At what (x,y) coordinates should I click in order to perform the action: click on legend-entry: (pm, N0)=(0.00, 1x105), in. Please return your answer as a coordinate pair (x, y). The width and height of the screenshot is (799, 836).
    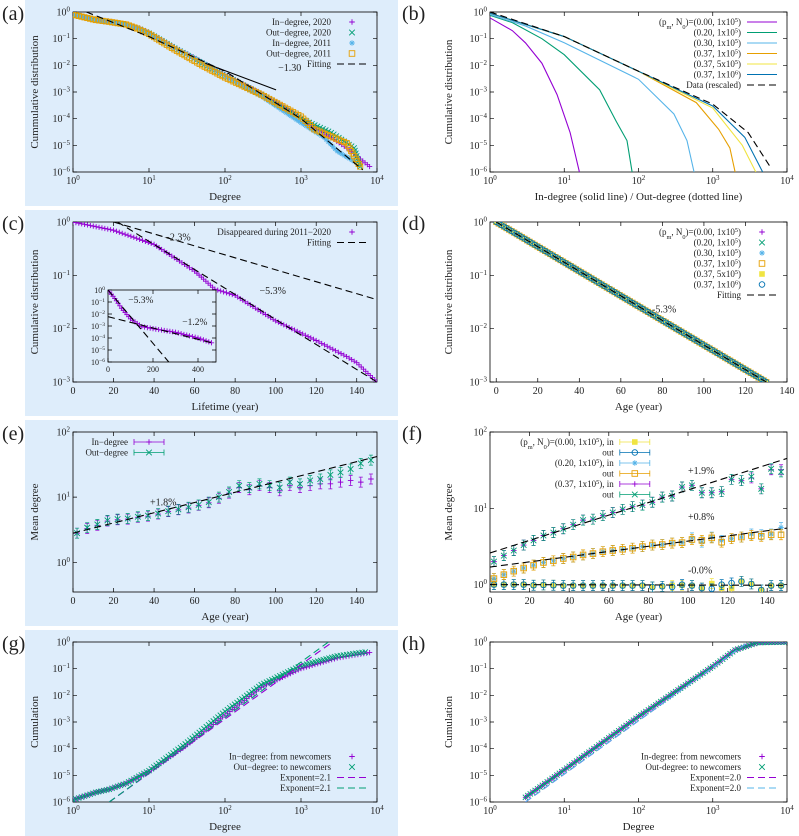
    Looking at the image, I should click on (585, 444).